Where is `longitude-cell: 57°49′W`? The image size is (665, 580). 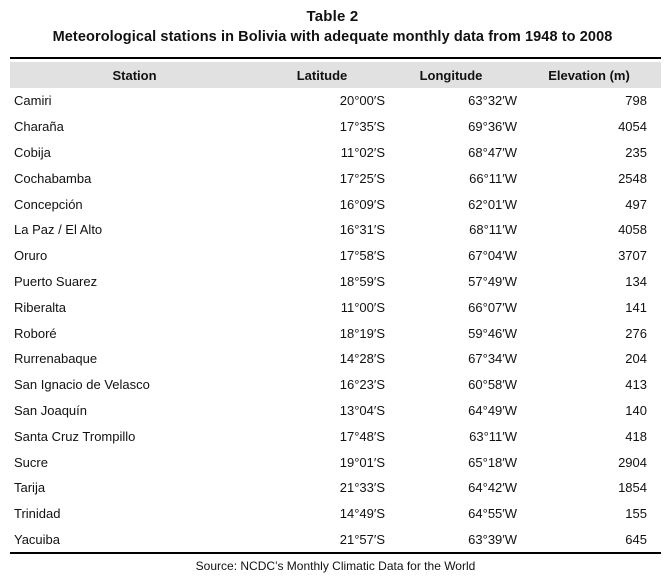 longitude-cell: 57°49′W is located at coordinates (492, 281).